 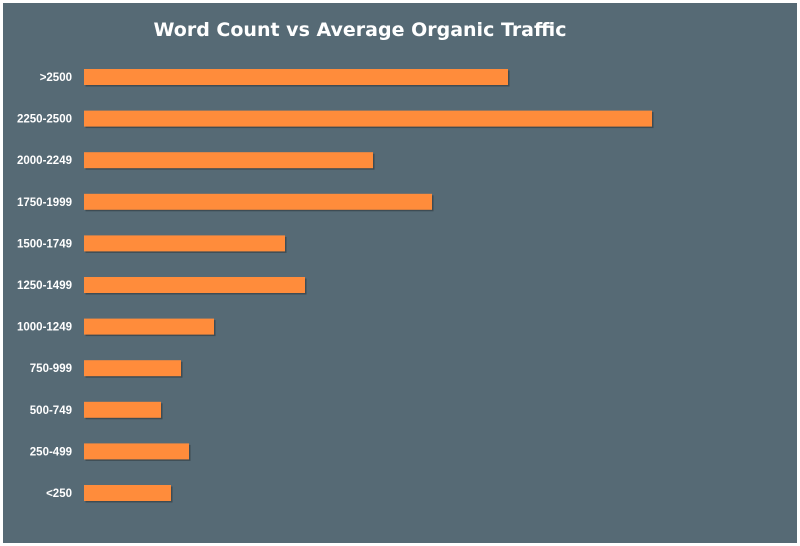 I want to click on chart-title: Word Count vs Average Organic Traffic, so click(x=360, y=30).